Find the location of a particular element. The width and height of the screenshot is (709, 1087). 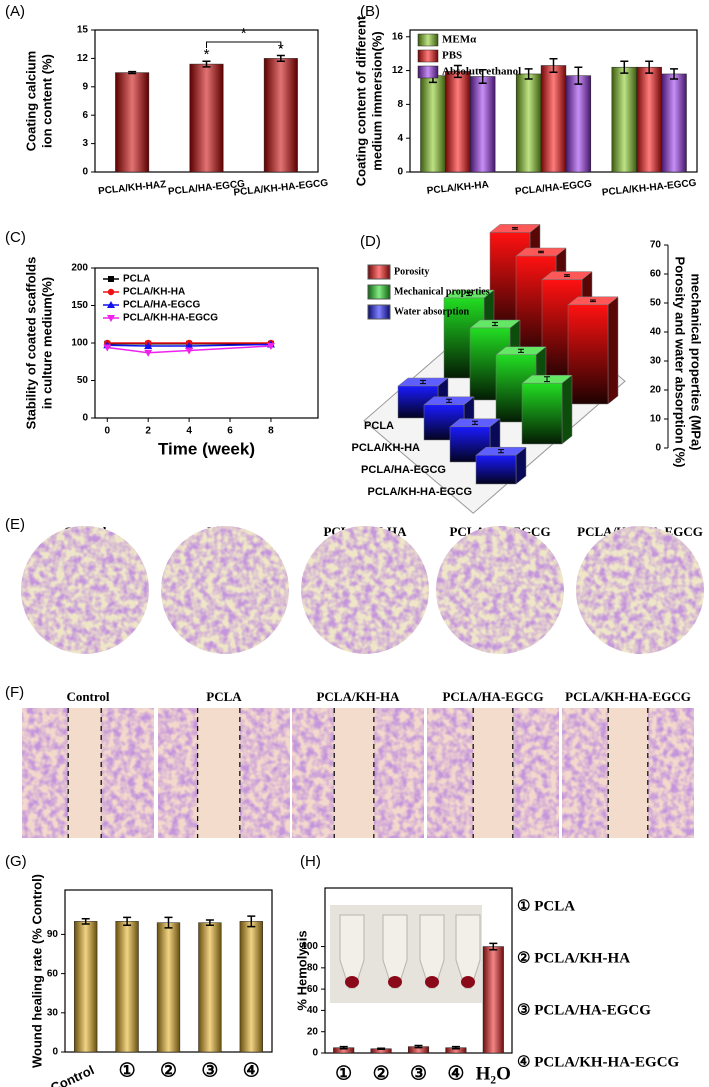

legend-label: ② PCLA/KH-HA is located at coordinates (573, 958).